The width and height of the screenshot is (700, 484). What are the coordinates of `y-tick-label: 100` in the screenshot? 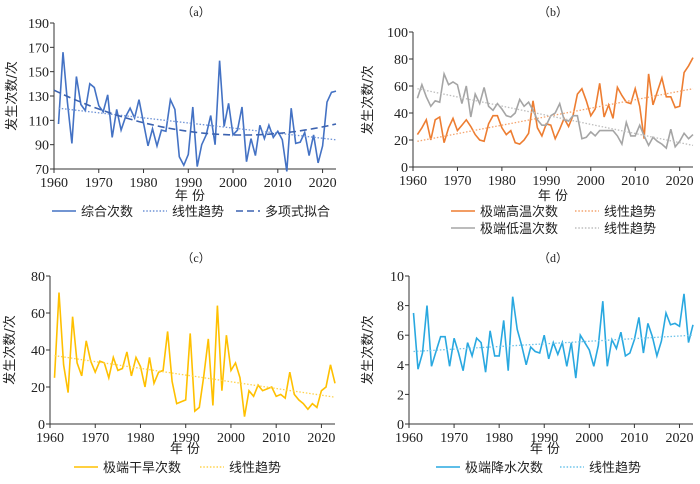 It's located at (397, 33).